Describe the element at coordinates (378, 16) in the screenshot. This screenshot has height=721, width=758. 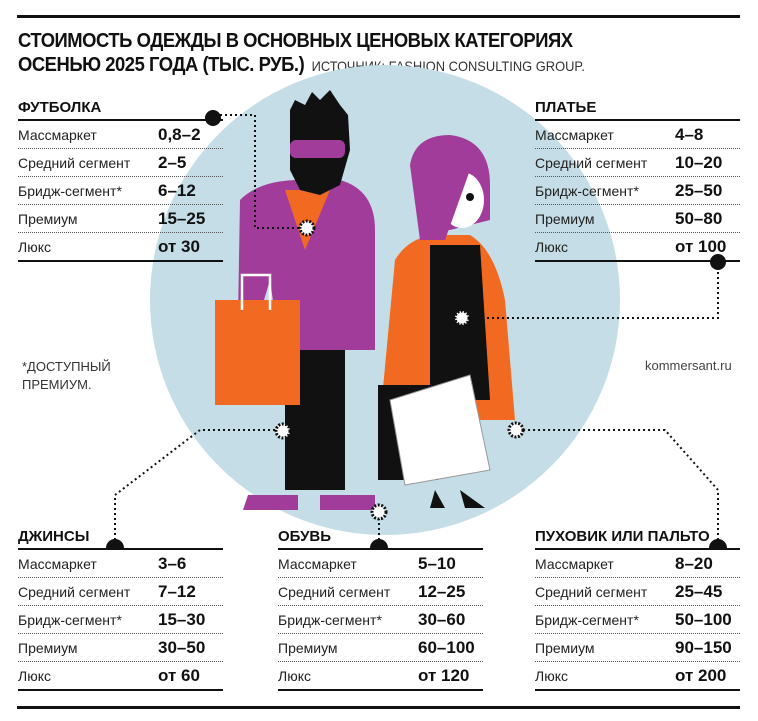
I see `top-rule` at that location.